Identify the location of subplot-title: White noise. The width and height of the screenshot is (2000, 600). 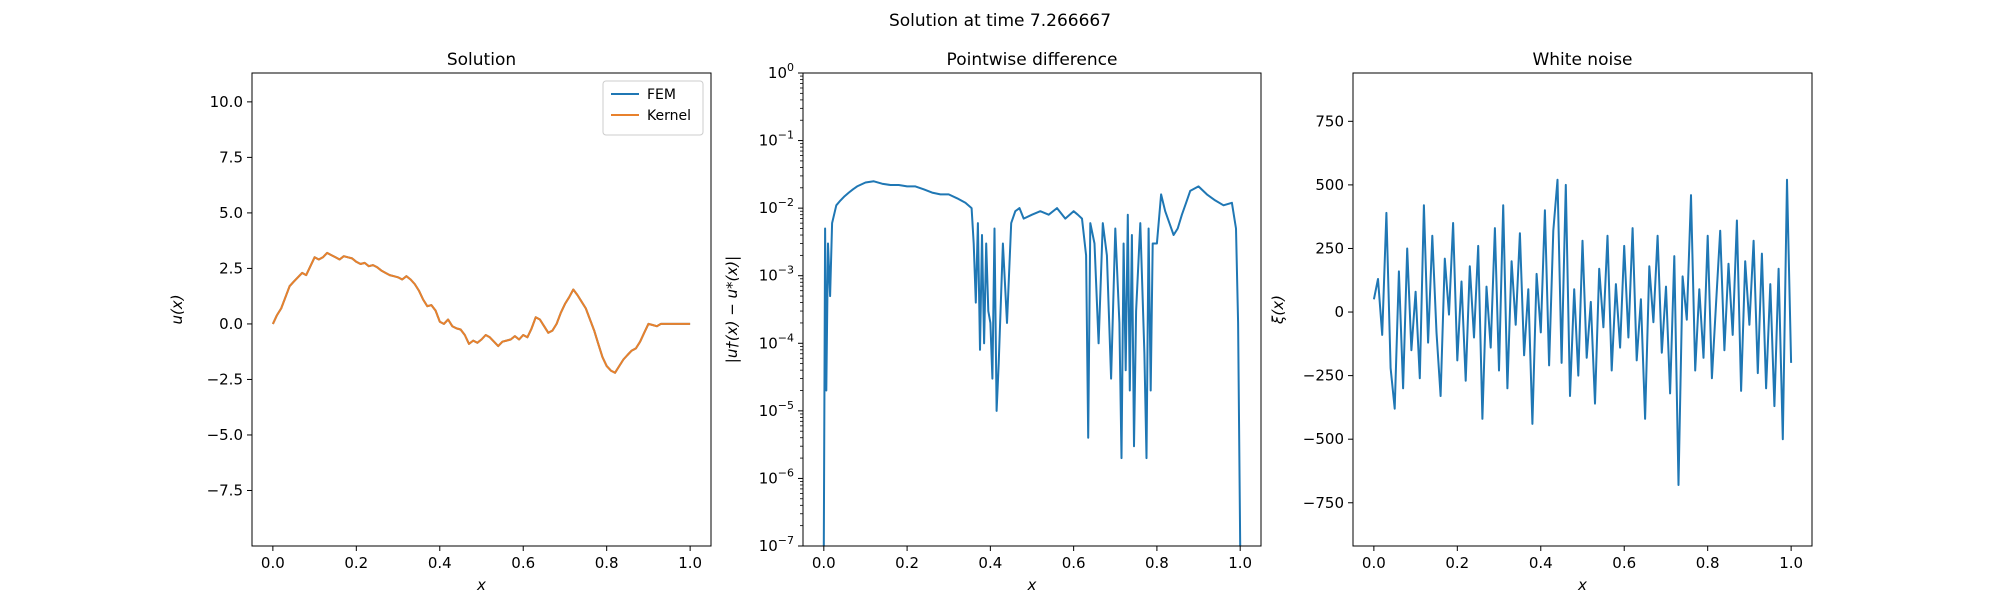
(1582, 60).